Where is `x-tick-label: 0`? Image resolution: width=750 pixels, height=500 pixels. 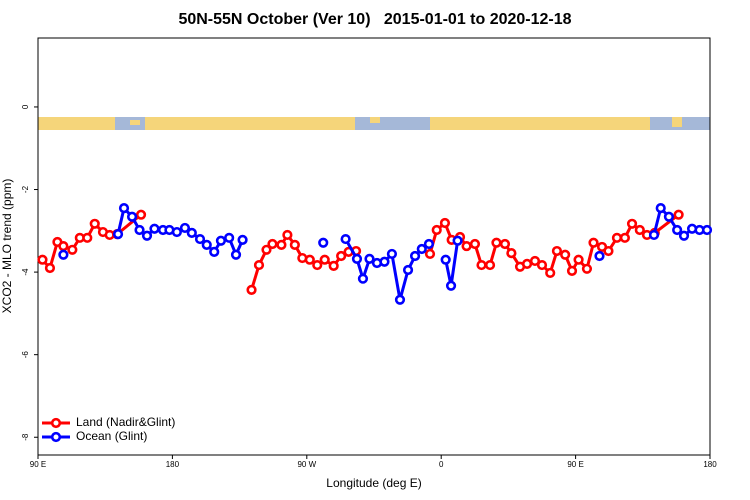 x-tick-label: 0 is located at coordinates (441, 464).